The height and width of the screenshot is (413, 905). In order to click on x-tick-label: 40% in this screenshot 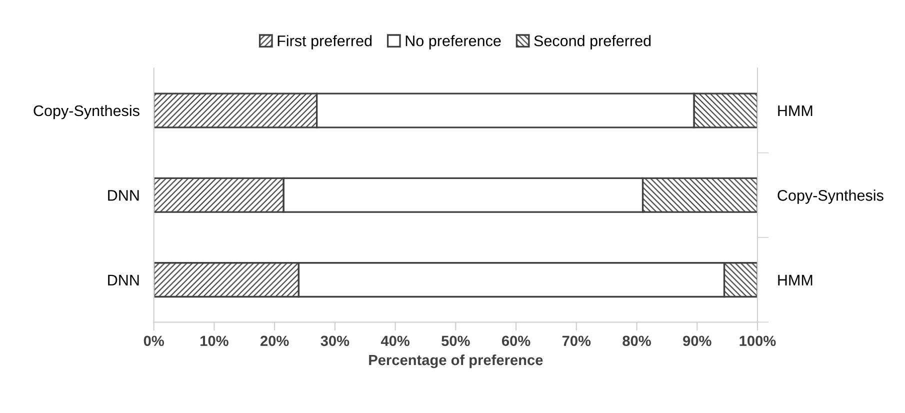, I will do `click(395, 341)`.